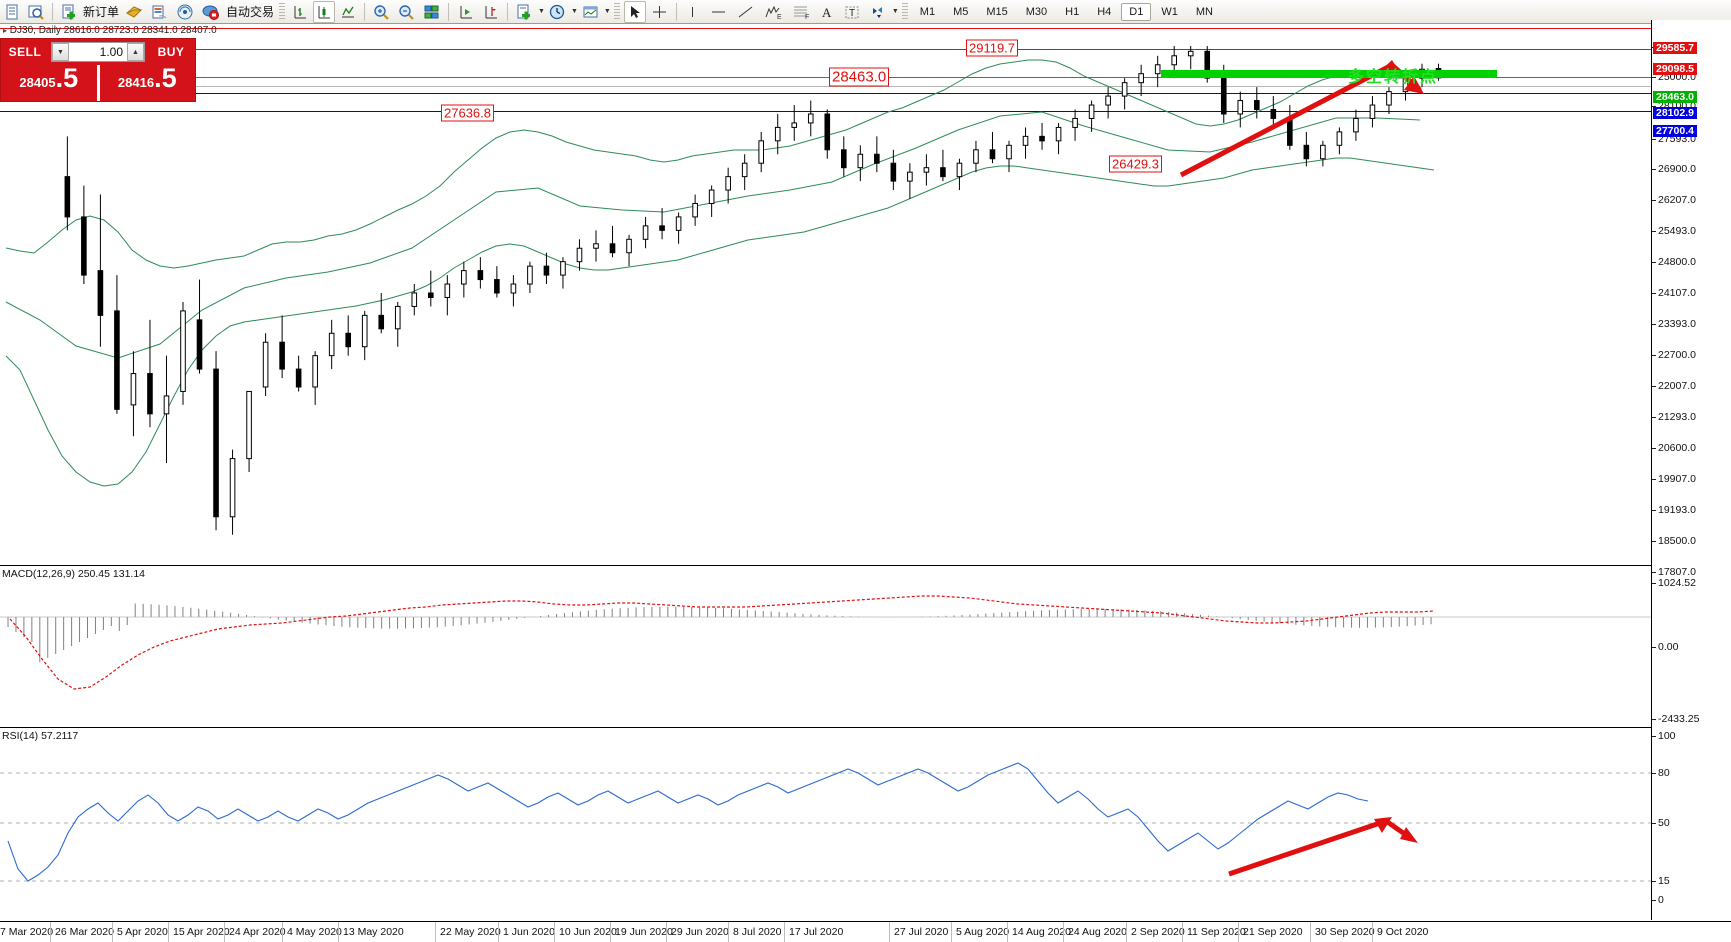  Describe the element at coordinates (961, 11) in the screenshot. I see `tab-timeframe-m5: M5` at that location.